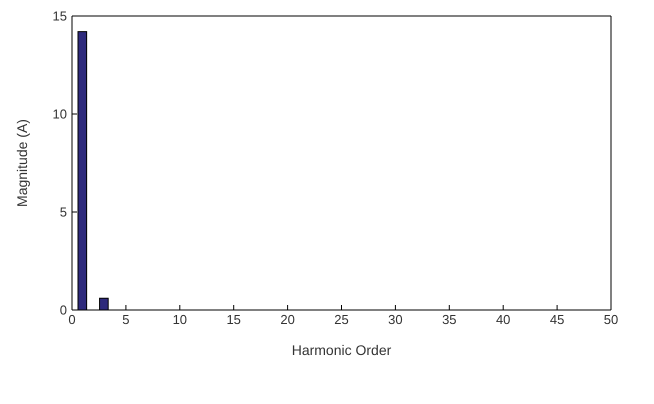  Describe the element at coordinates (59, 16) in the screenshot. I see `y-tick-label: 15` at that location.